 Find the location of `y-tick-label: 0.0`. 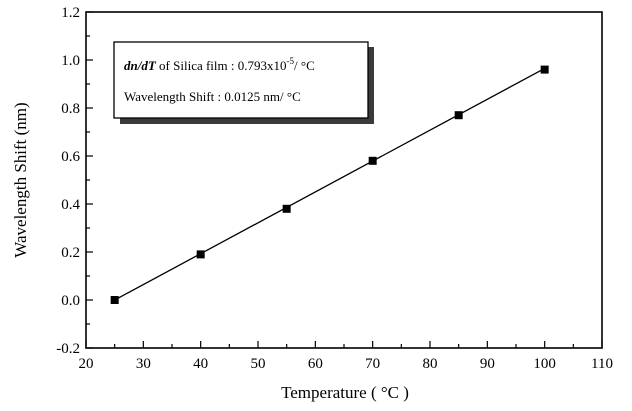

y-tick-label: 0.0 is located at coordinates (70, 301).